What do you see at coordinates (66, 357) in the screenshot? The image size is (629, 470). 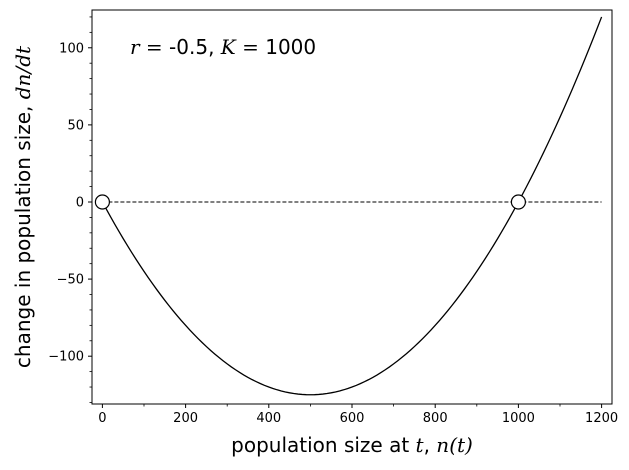 I see `y-tick-label-0: −100` at bounding box center [66, 357].